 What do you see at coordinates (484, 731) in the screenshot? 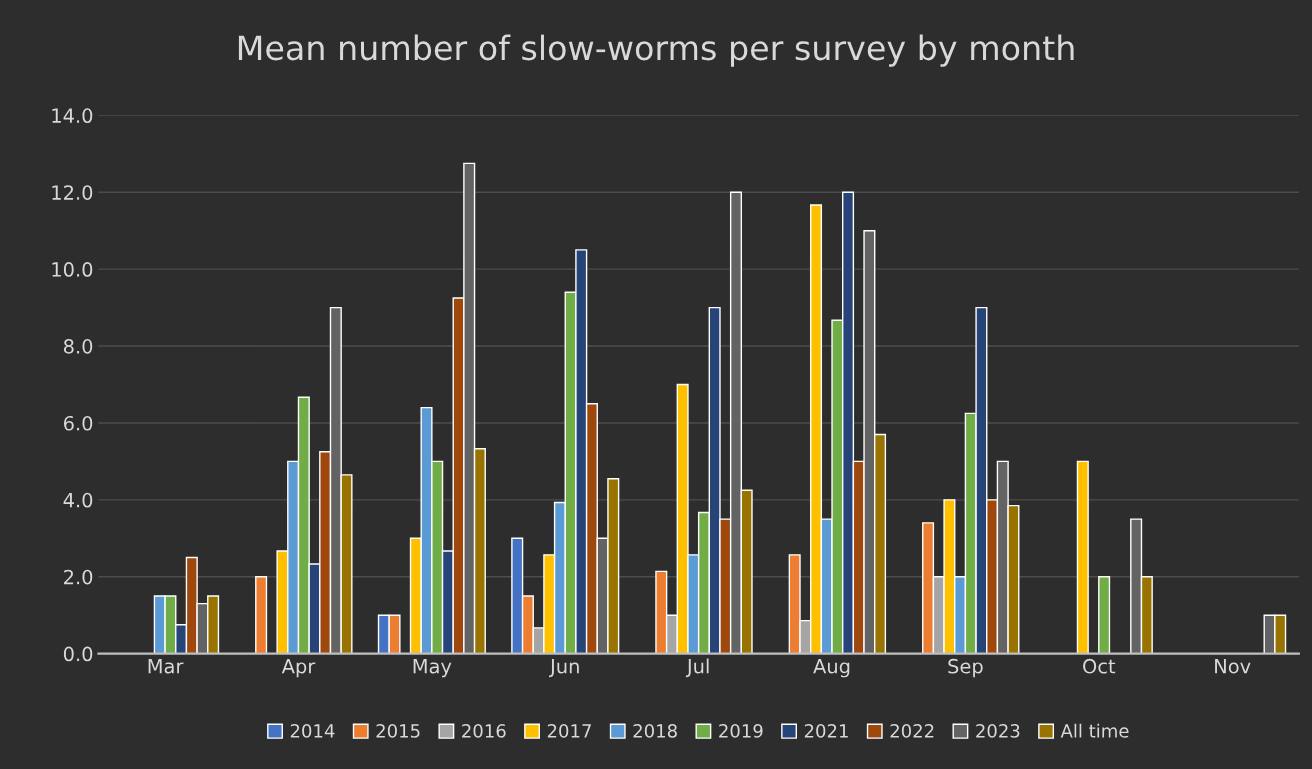
I see `legend-label: 2016` at bounding box center [484, 731].